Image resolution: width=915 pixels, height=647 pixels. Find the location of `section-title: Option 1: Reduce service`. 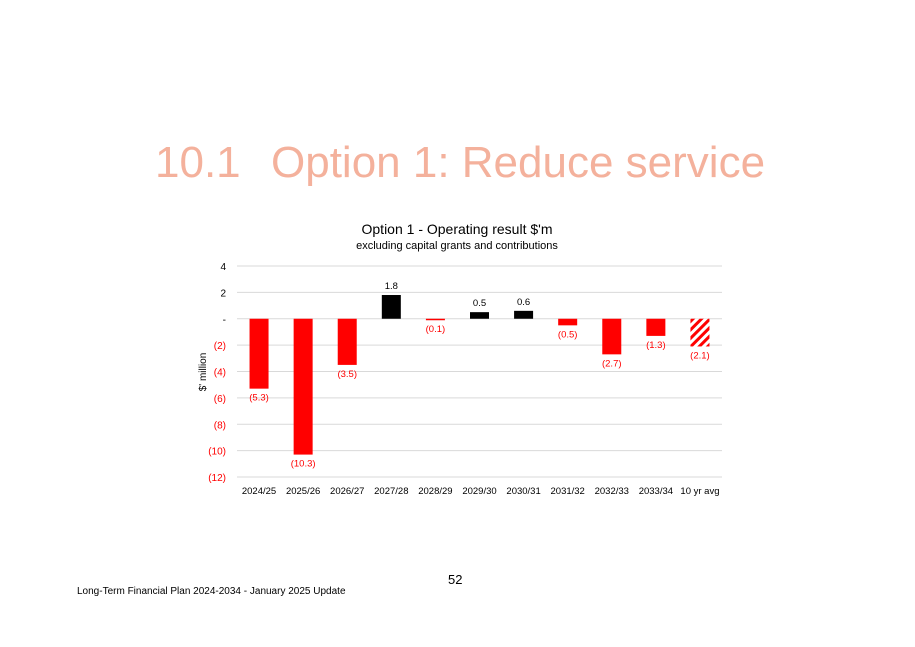

section-title: Option 1: Reduce service is located at coordinates (518, 162).